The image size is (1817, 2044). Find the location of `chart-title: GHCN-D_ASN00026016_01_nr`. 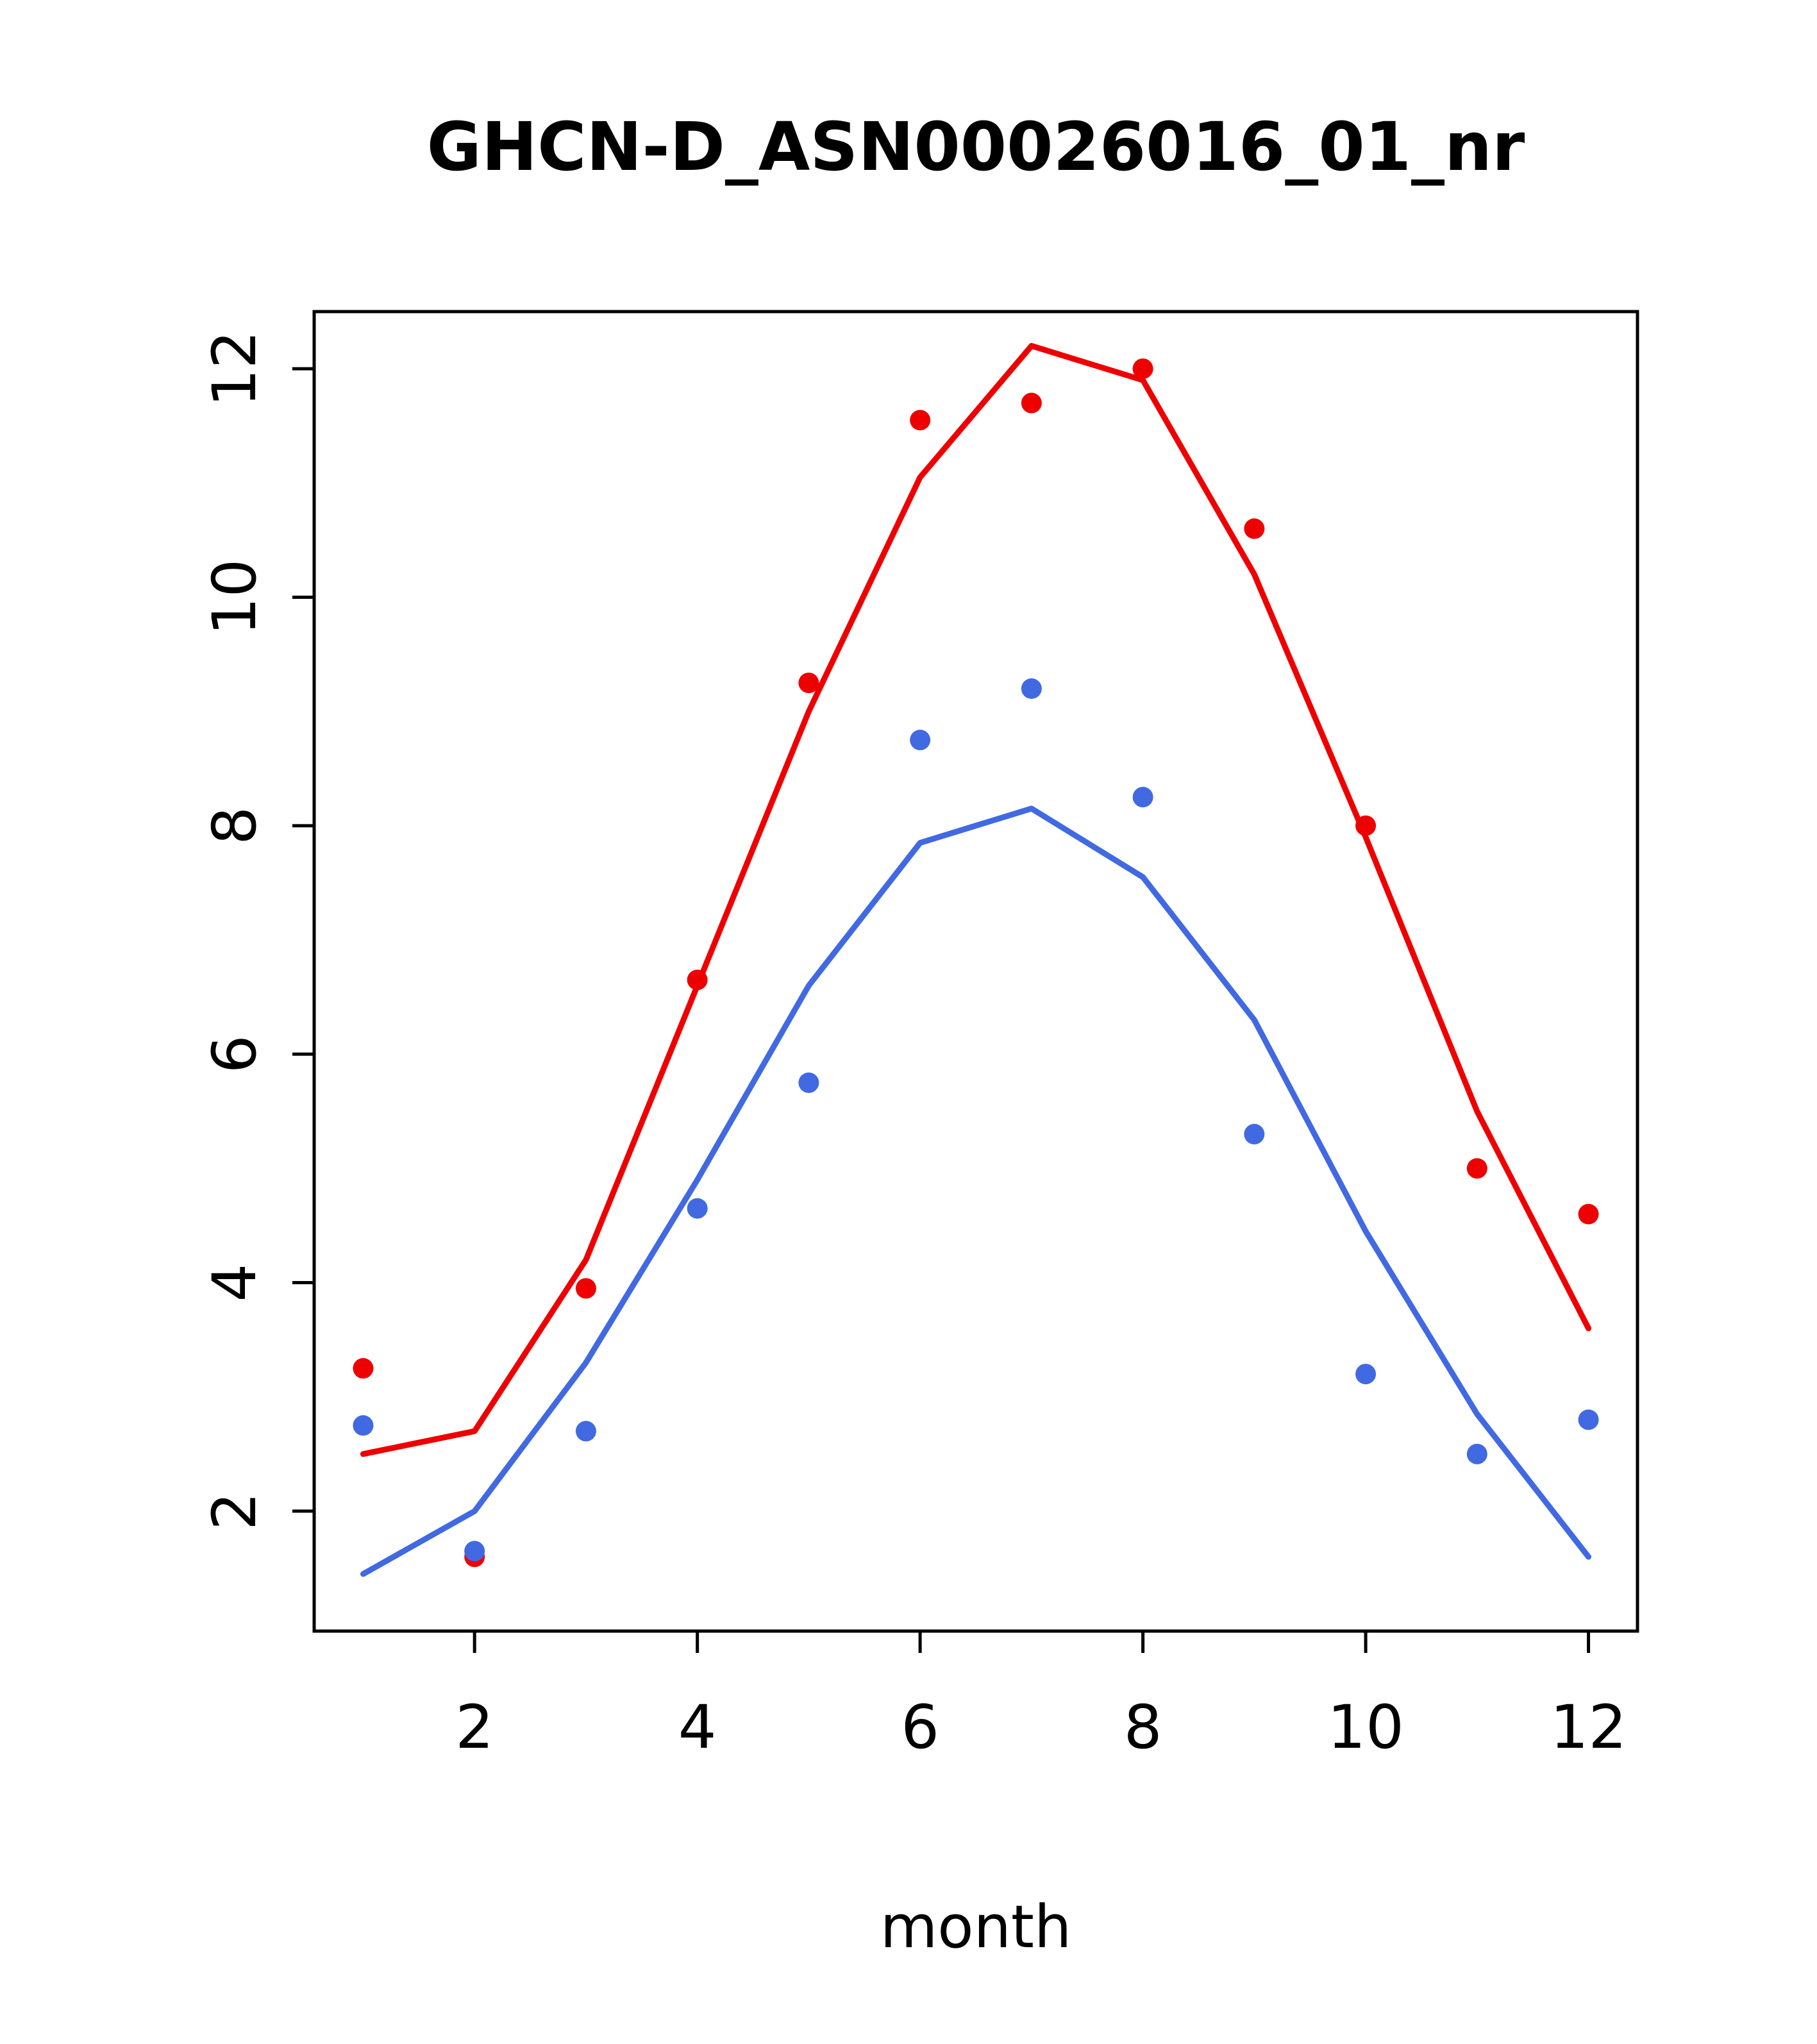

chart-title: GHCN-D_ASN00026016_01_nr is located at coordinates (975, 147).